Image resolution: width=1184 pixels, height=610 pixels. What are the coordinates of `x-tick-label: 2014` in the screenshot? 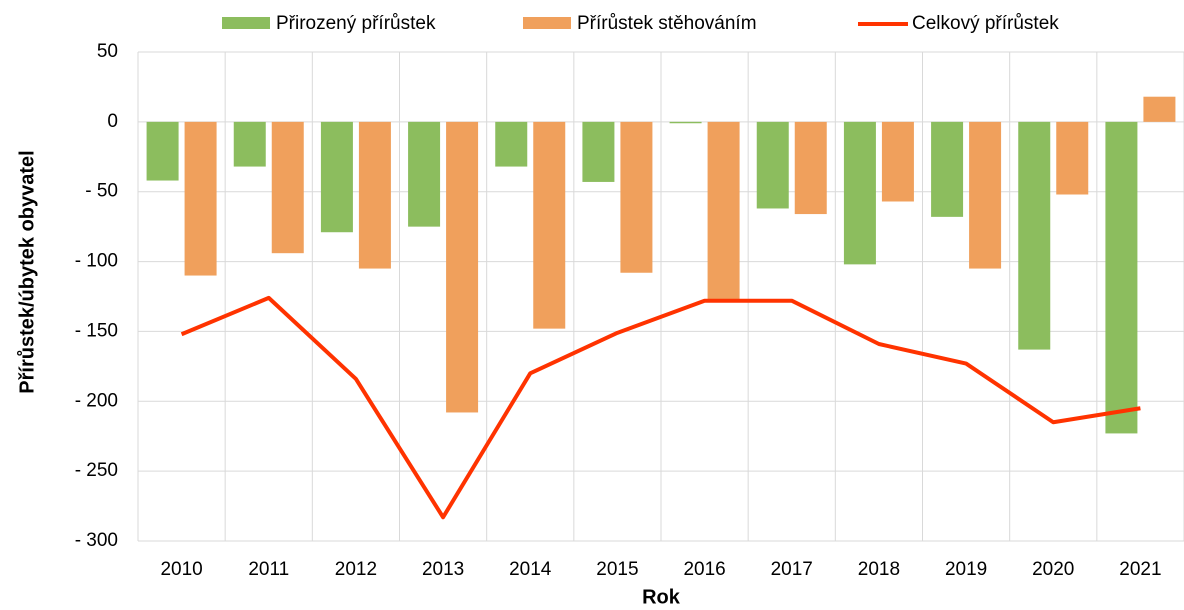 It's located at (530, 569).